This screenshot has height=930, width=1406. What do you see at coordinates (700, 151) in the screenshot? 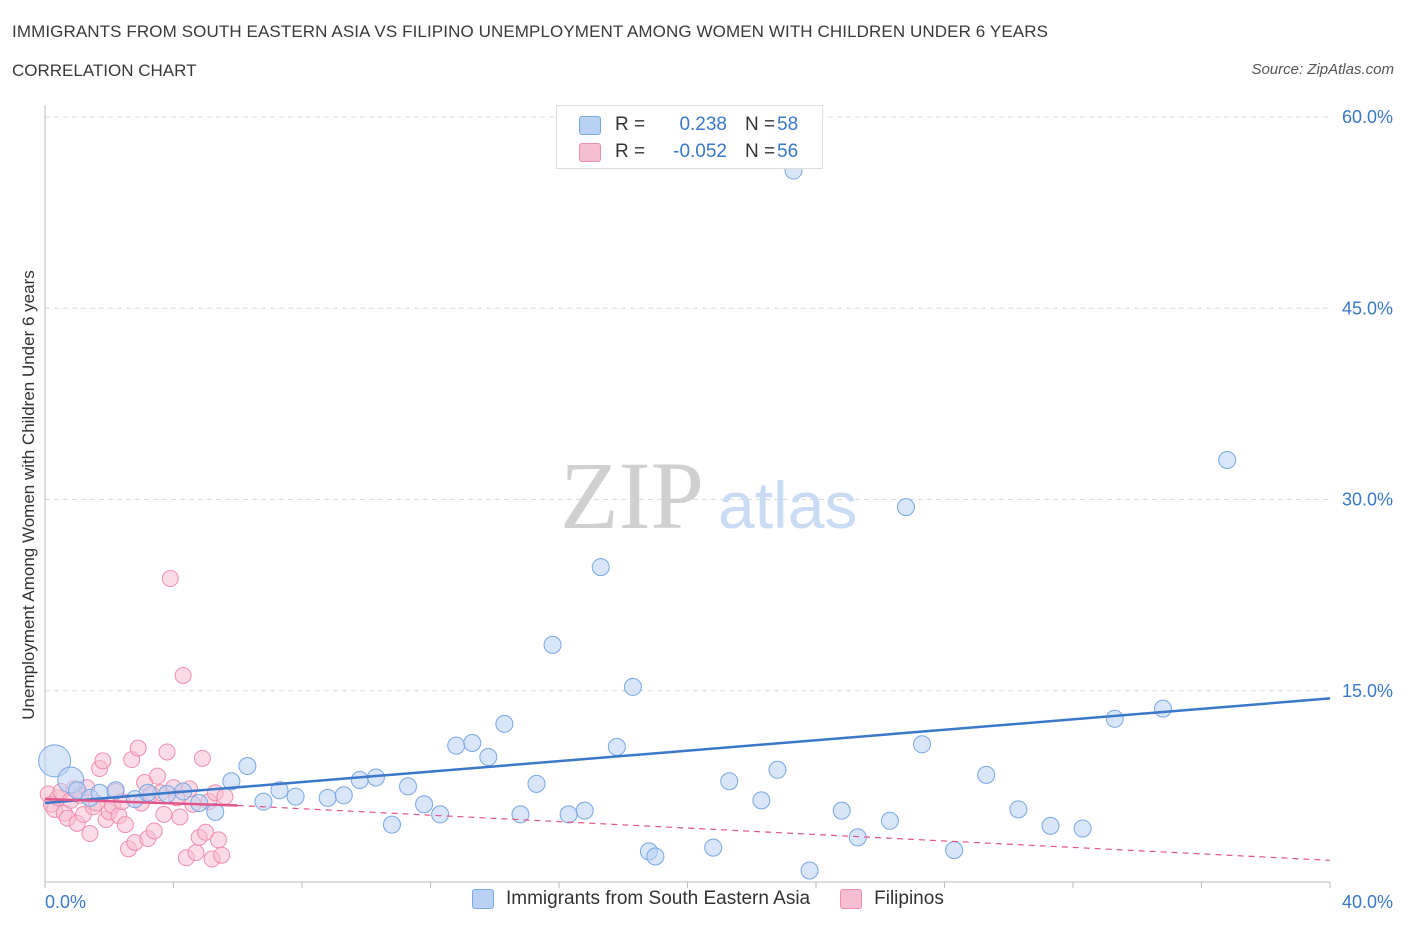
I see `legend-r-value: -0.052` at bounding box center [700, 151].